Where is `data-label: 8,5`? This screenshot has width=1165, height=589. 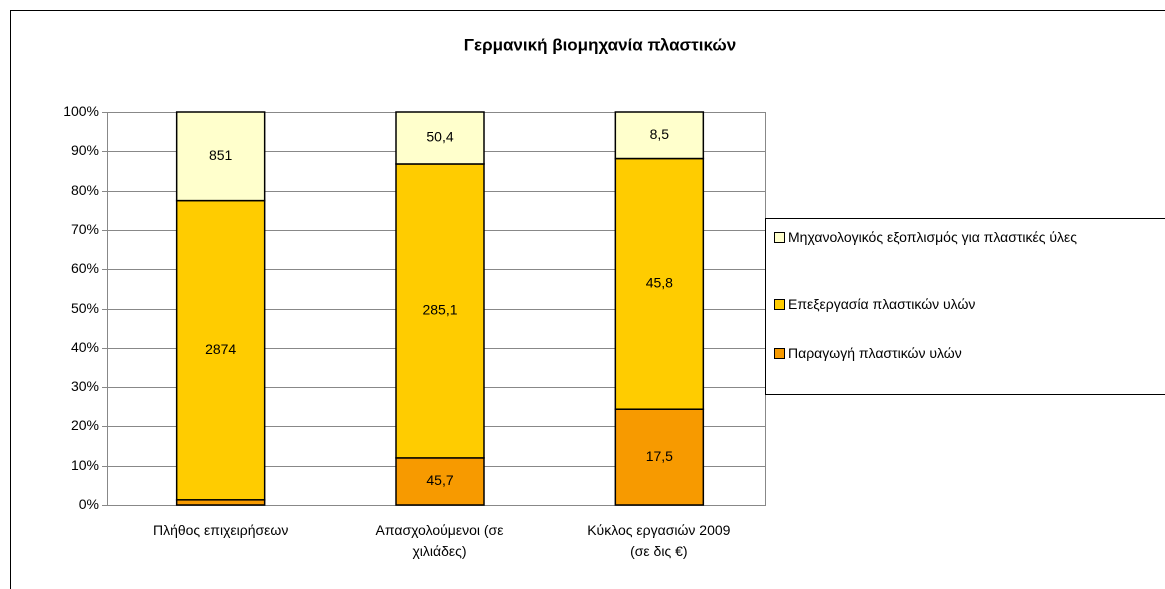 data-label: 8,5 is located at coordinates (660, 134).